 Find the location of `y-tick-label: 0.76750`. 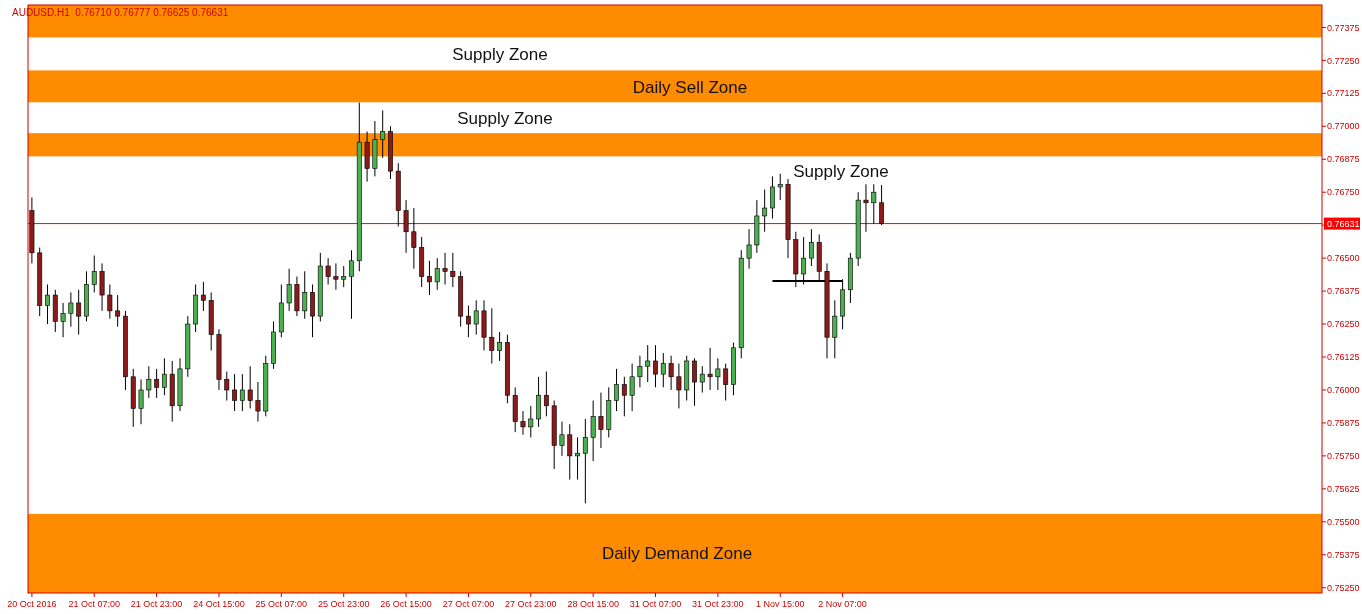

y-tick-label: 0.76750 is located at coordinates (1343, 192).